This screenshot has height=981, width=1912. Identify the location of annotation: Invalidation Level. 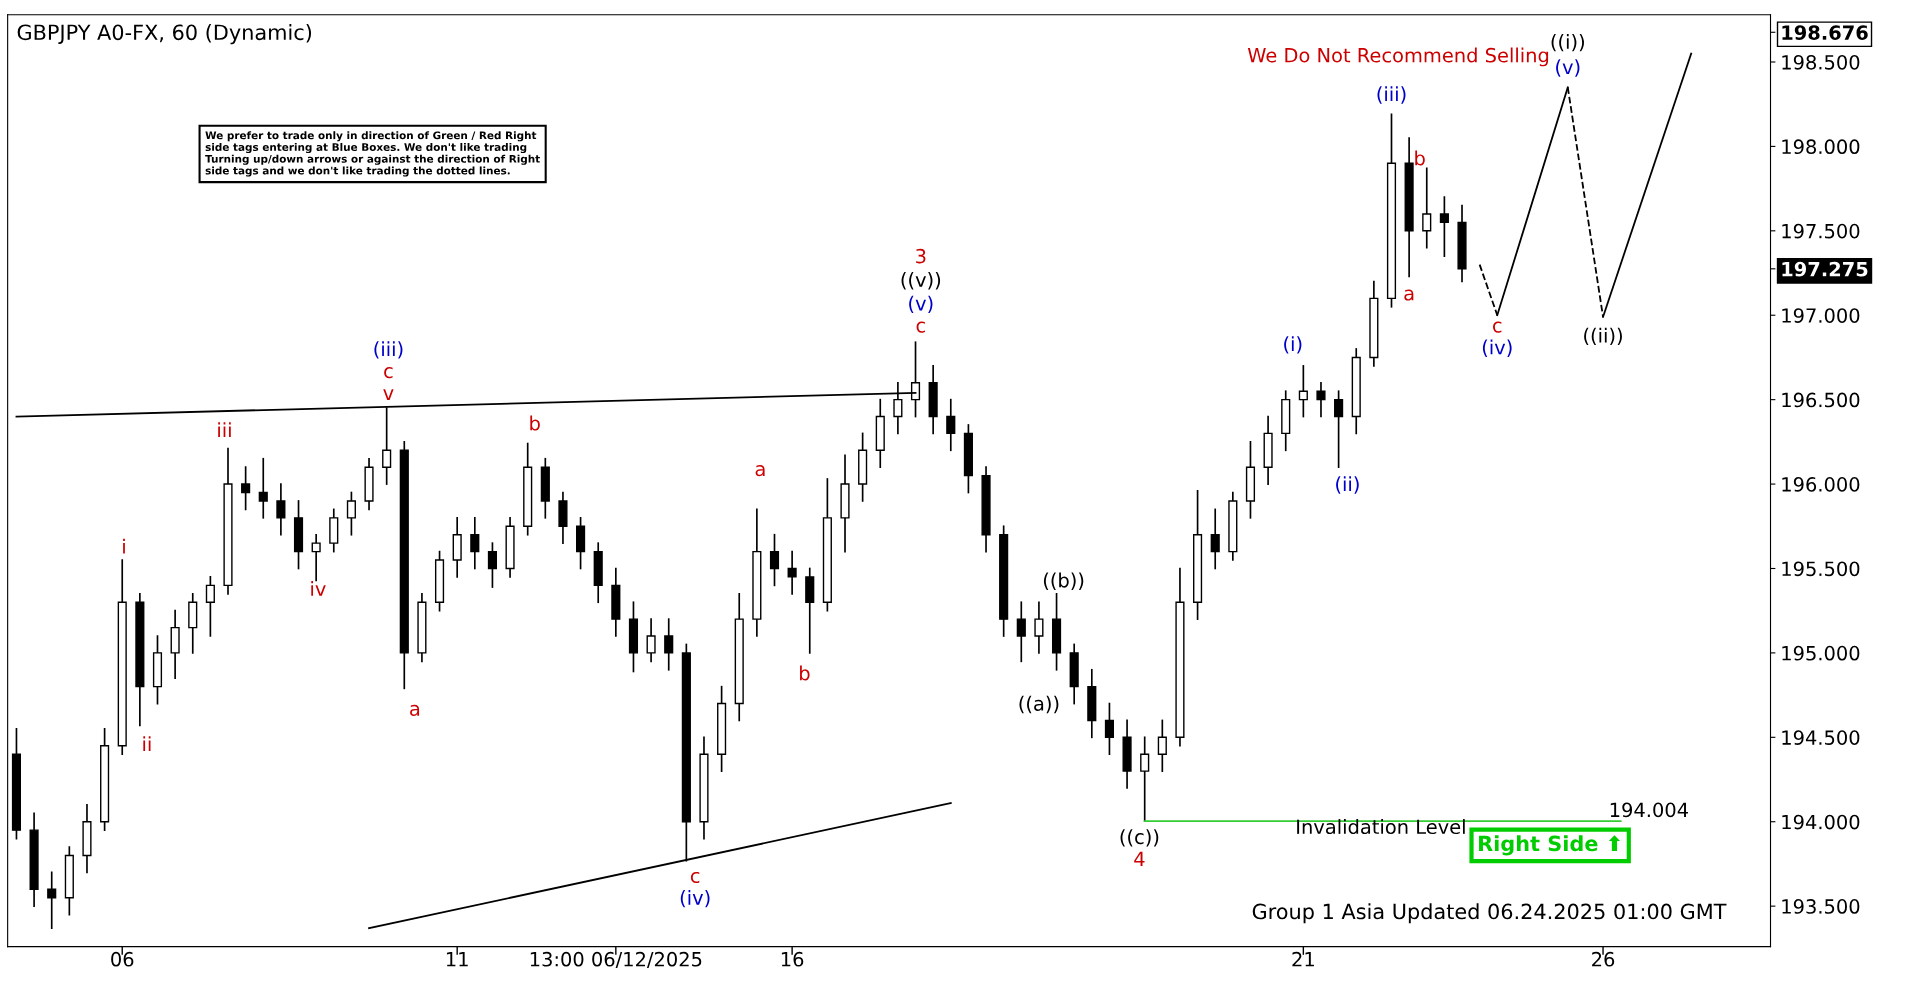
(1381, 827).